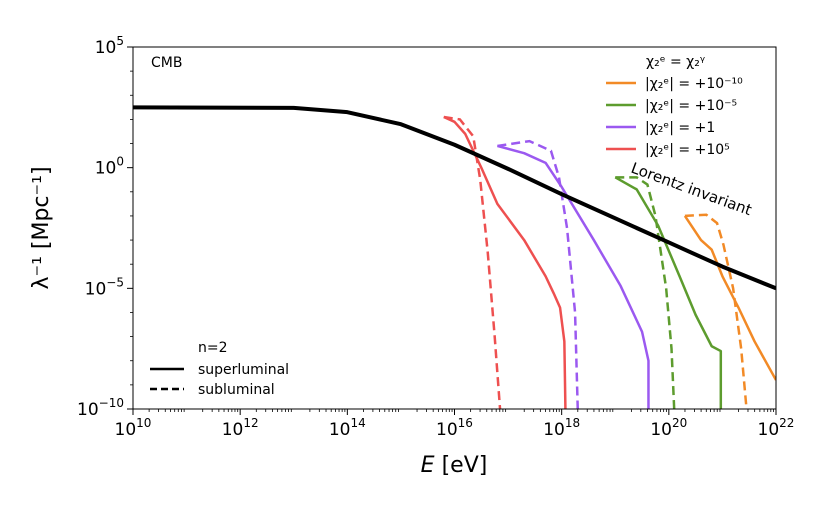 The image size is (822, 508). I want to click on legend-title: χ₂ᵉ = χ₂ᵞ, so click(675, 62).